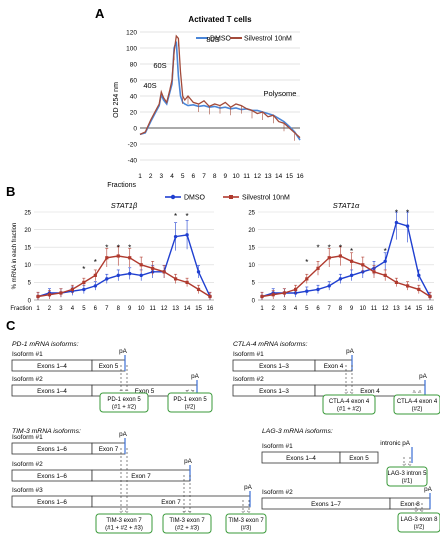 This screenshot has height=550, width=440. What do you see at coordinates (171, 502) in the screenshot?
I see `exon-label: Exon 7` at bounding box center [171, 502].